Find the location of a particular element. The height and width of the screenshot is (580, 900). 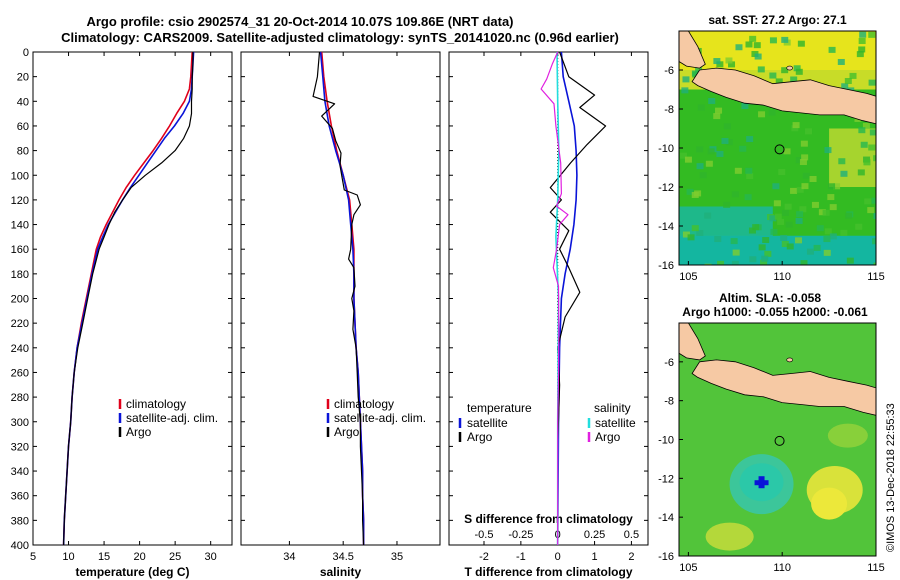

depth-tick-label: 240 is located at coordinates (20, 349).